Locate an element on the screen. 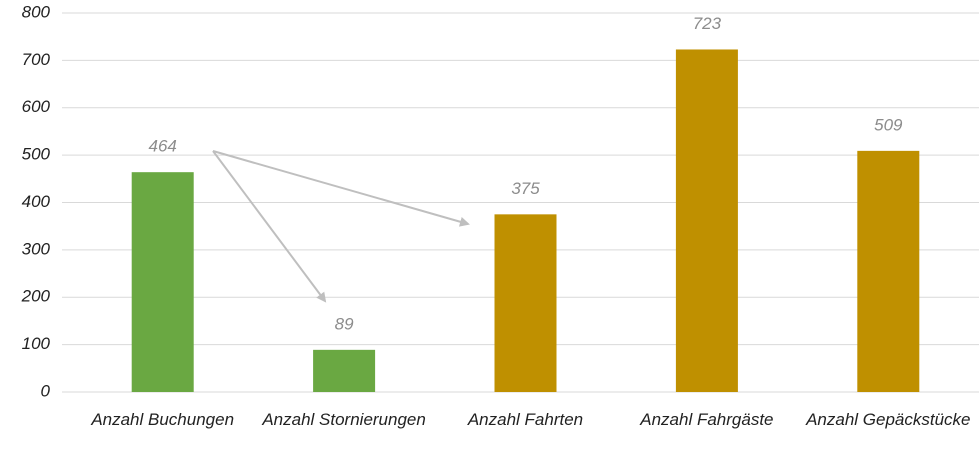 Image resolution: width=979 pixels, height=466 pixels. value-label: 464 is located at coordinates (163, 146).